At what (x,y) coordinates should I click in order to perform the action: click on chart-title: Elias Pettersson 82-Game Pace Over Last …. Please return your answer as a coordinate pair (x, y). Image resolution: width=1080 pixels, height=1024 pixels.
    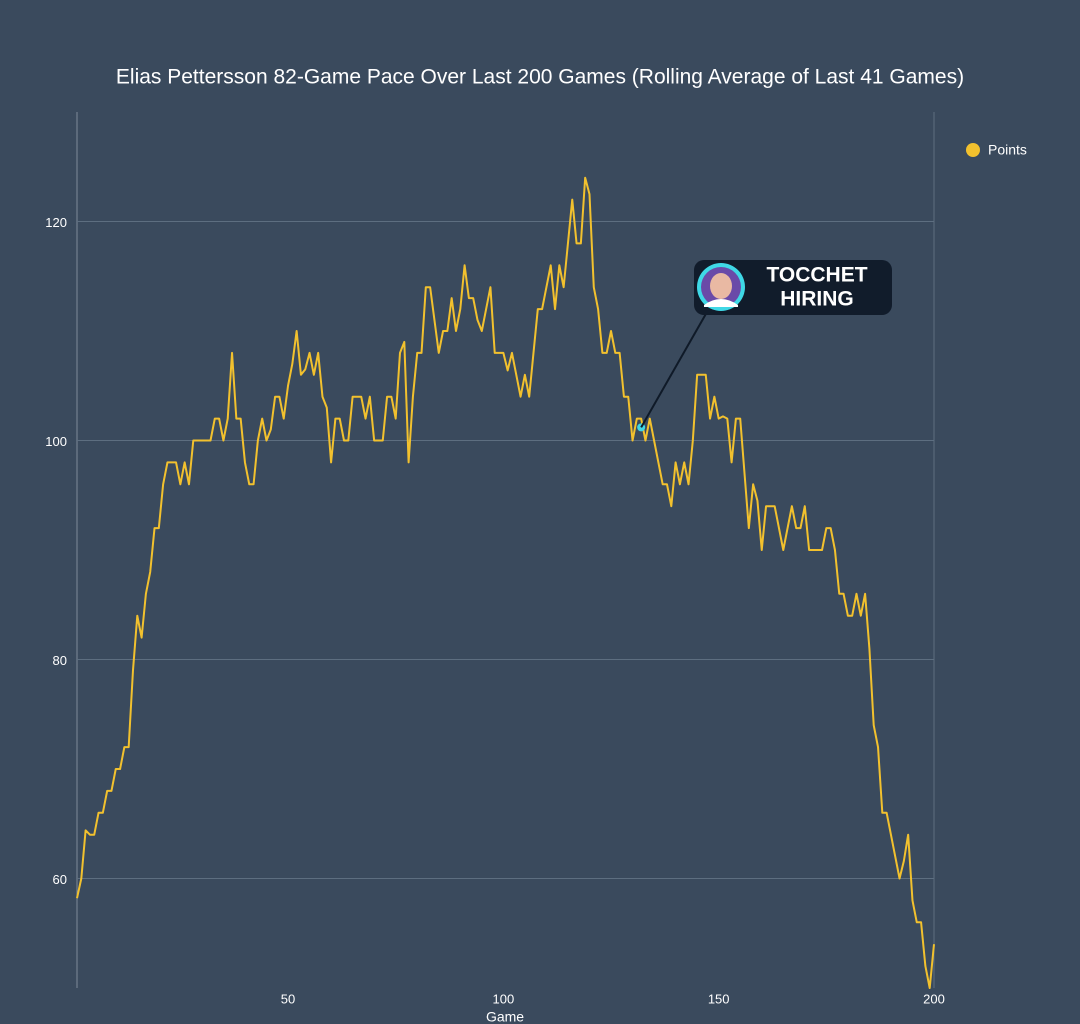
    Looking at the image, I should click on (540, 77).